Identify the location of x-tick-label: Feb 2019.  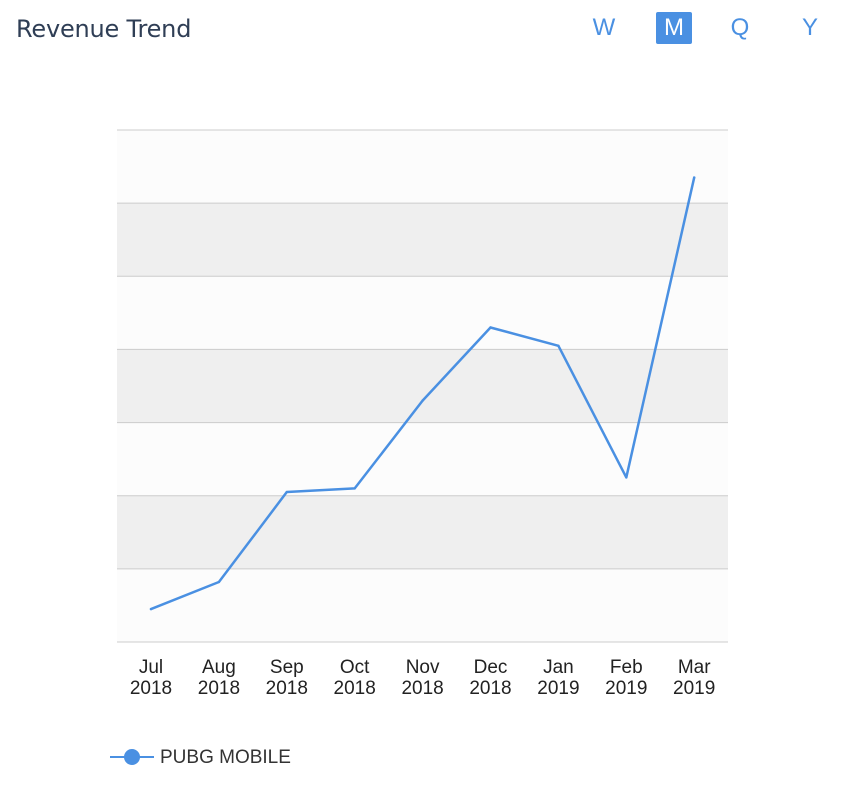
(626, 678).